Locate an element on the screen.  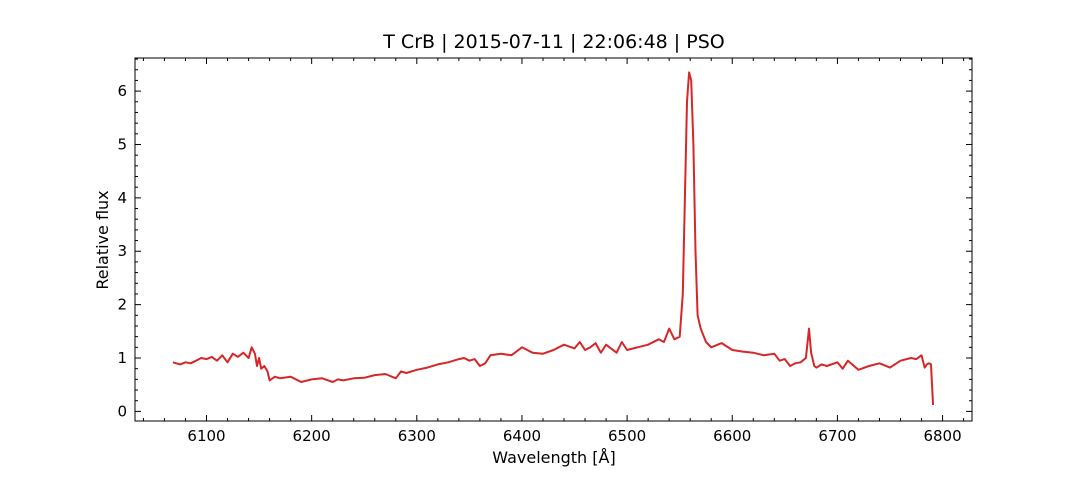
x-tick-label: 6400 is located at coordinates (522, 436).